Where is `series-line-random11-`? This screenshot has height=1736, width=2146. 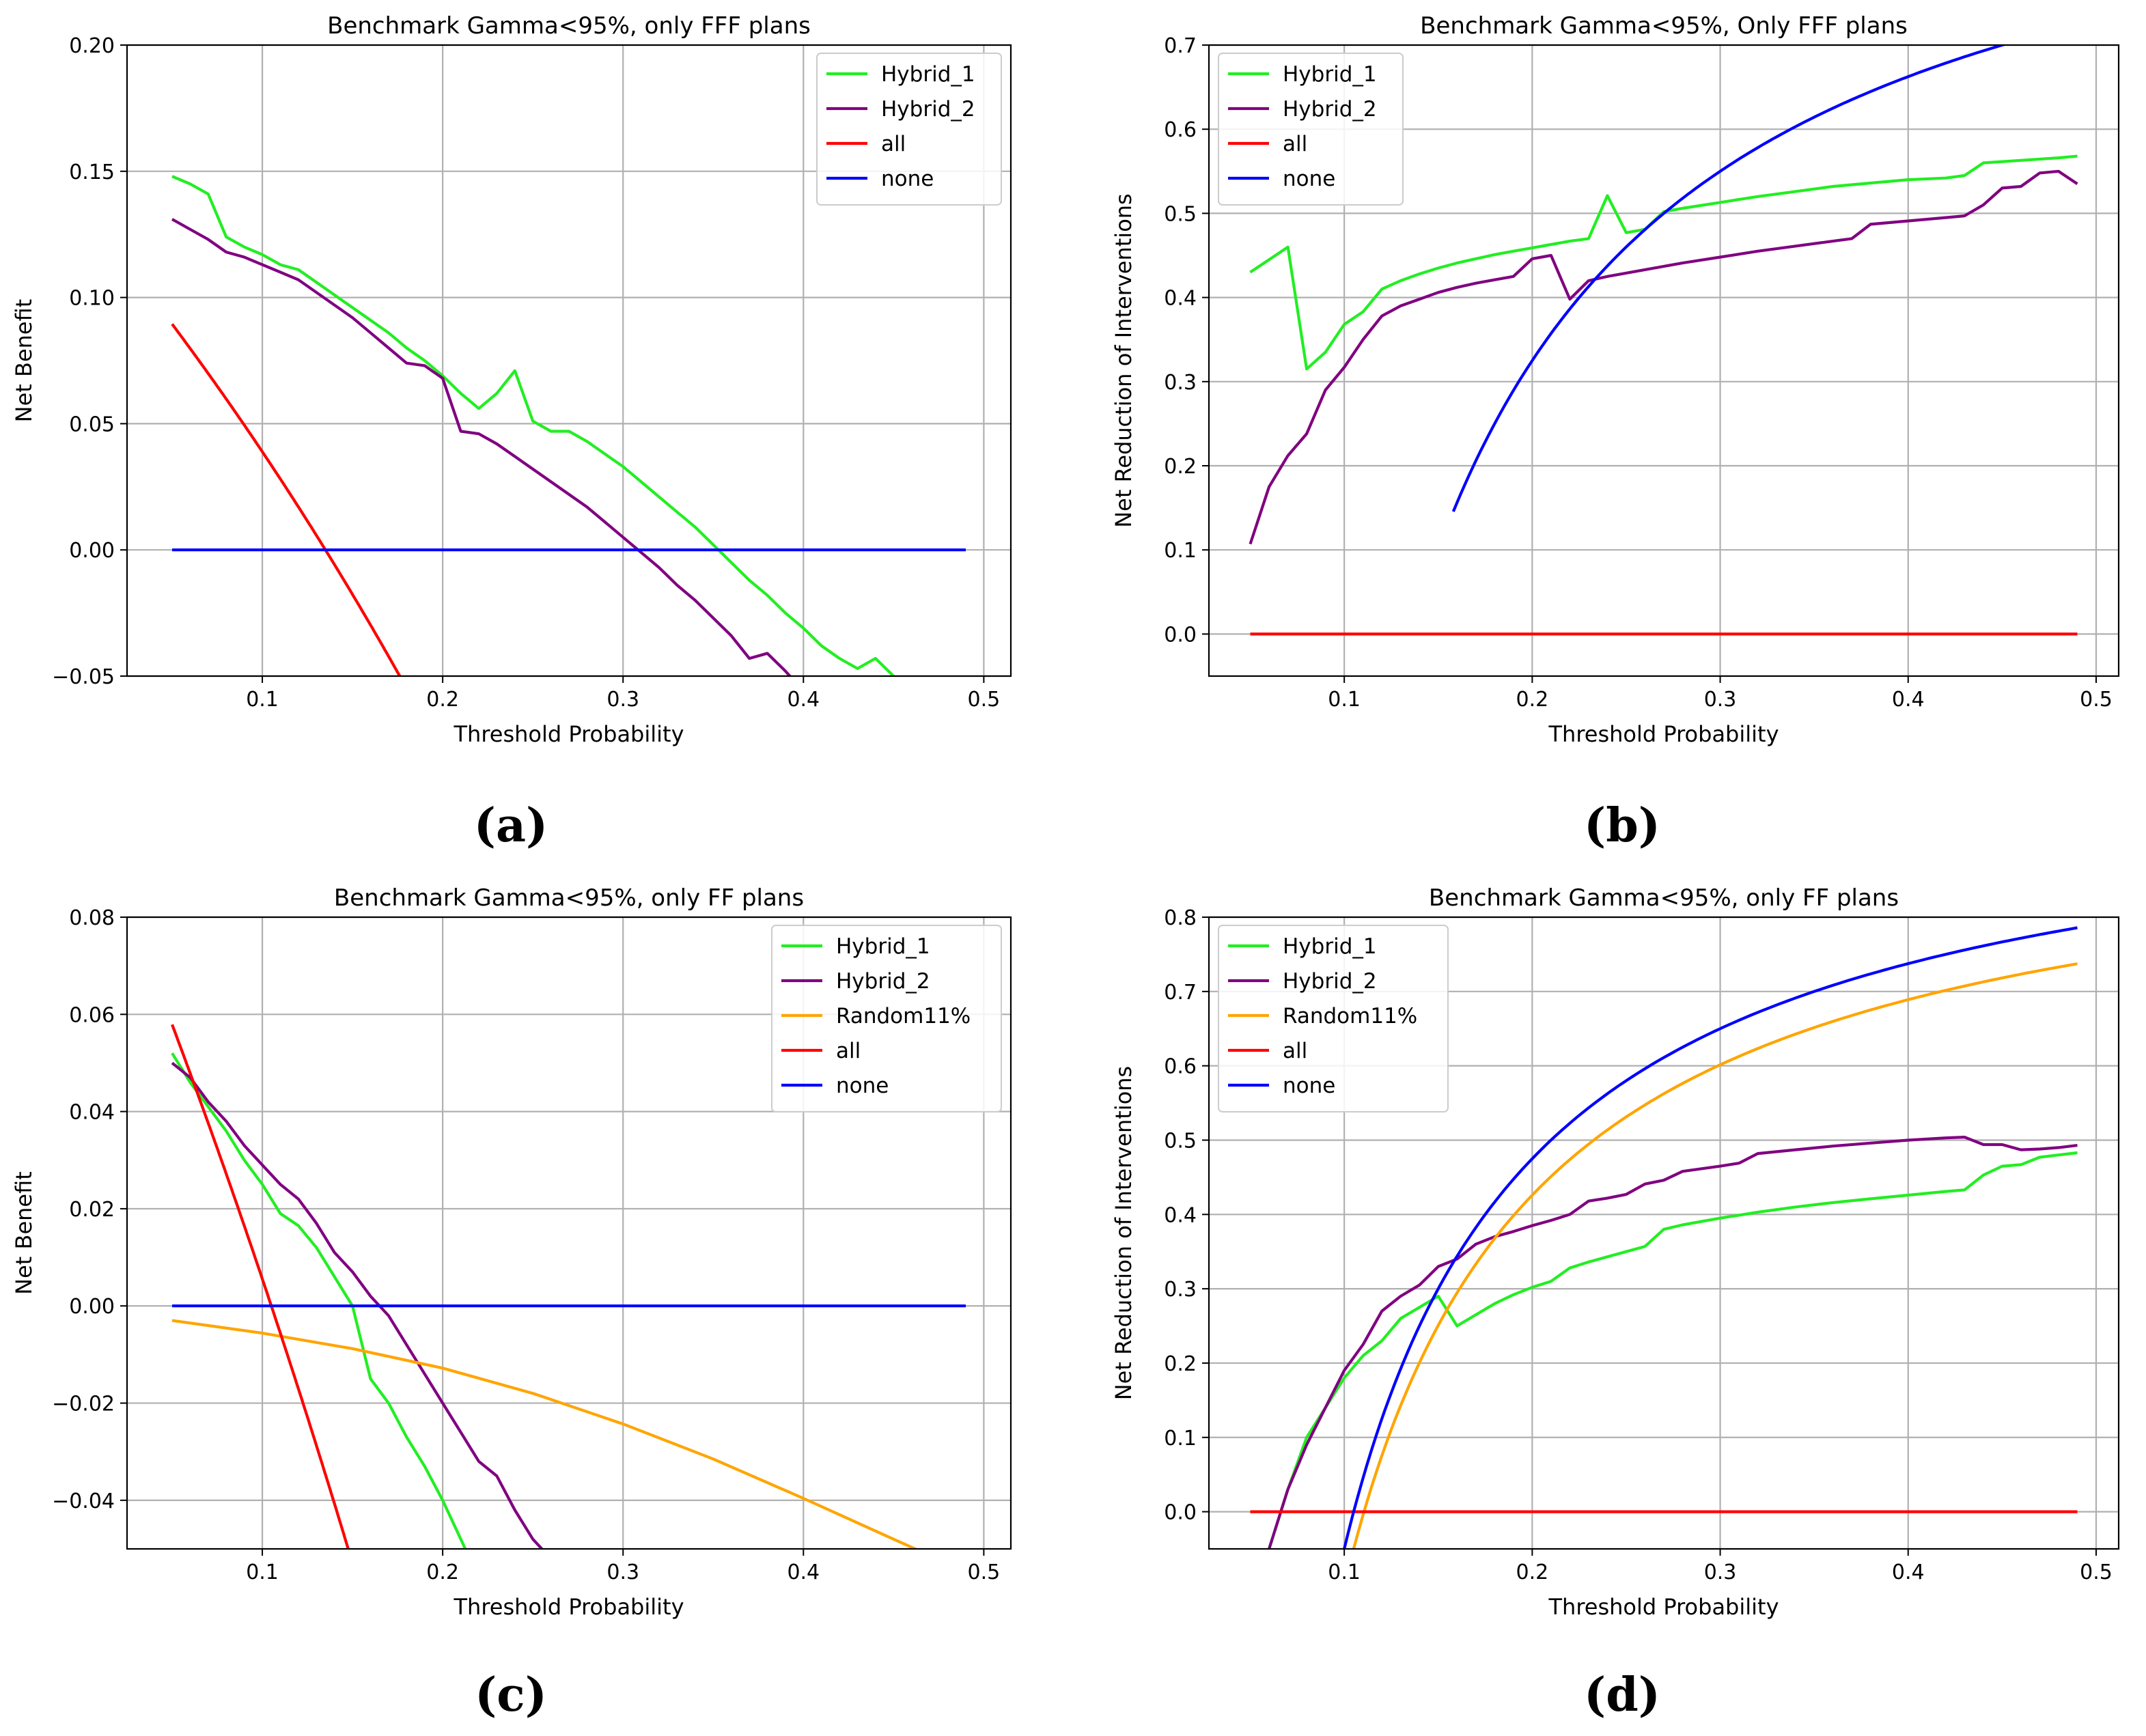
series-line-random11- is located at coordinates (545, 1434).